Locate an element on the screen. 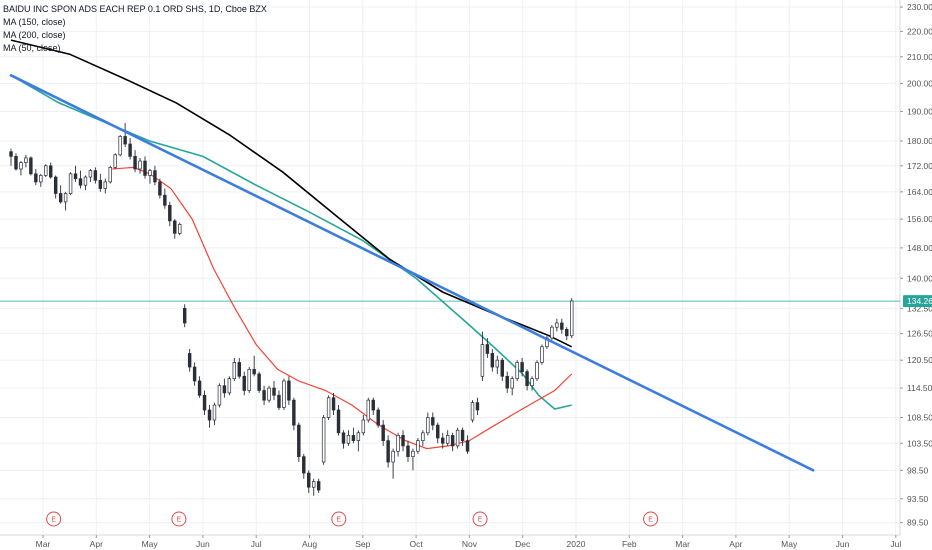  xtick-label: Feb is located at coordinates (629, 544).